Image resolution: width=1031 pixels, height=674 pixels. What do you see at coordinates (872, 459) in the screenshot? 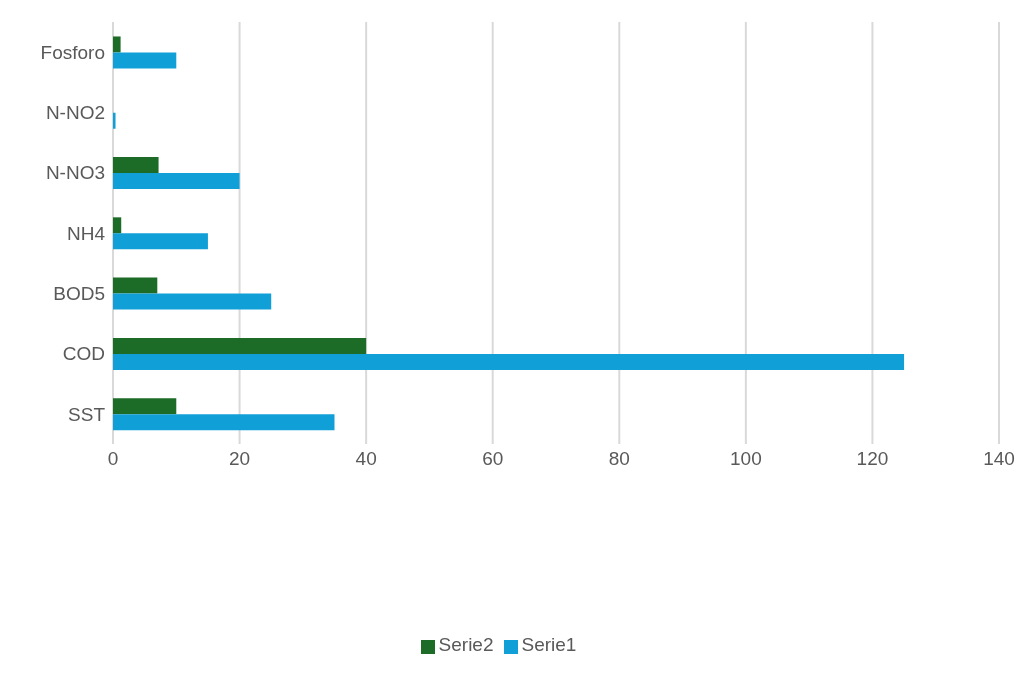
I see `x-tick-label: 120` at bounding box center [872, 459].